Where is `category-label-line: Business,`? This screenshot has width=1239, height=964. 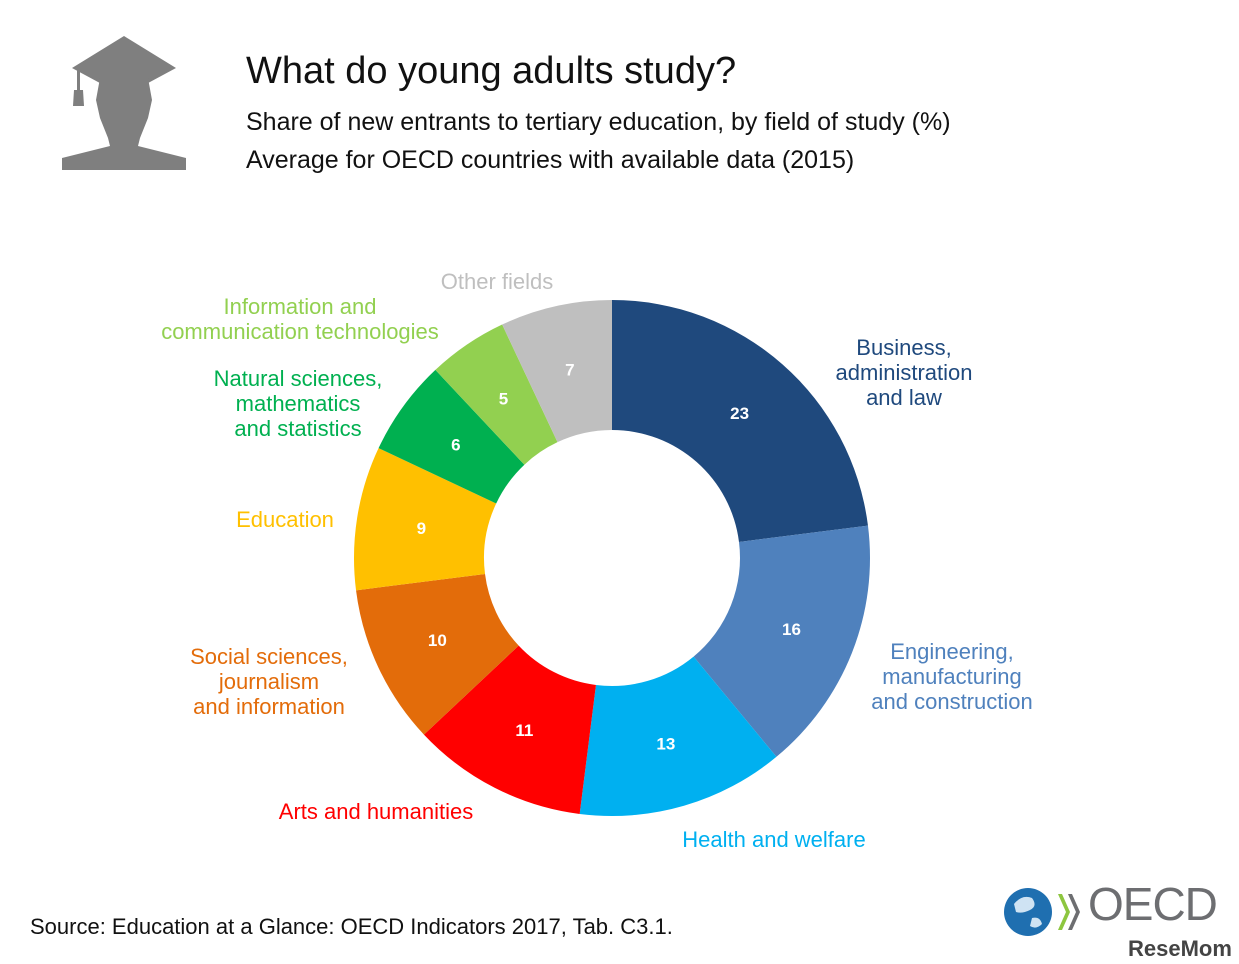
category-label-line: Business, is located at coordinates (904, 347).